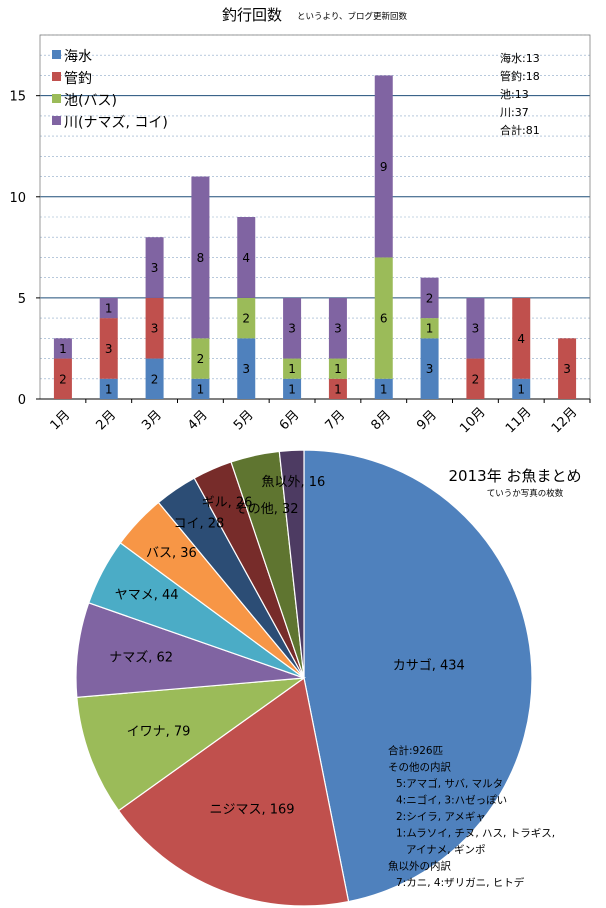  What do you see at coordinates (22, 400) in the screenshot?
I see `y-tick-label: 0` at bounding box center [22, 400].